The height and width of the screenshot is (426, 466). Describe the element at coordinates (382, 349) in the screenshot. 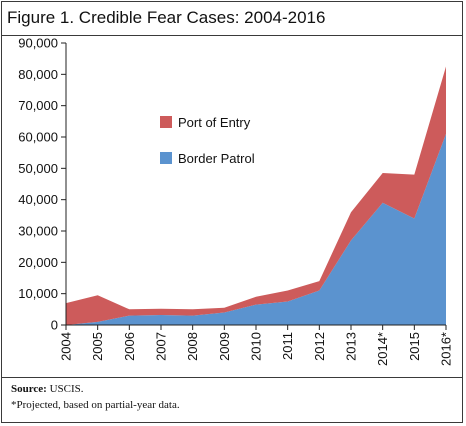

I see `x-tick-label: 2014*` at that location.